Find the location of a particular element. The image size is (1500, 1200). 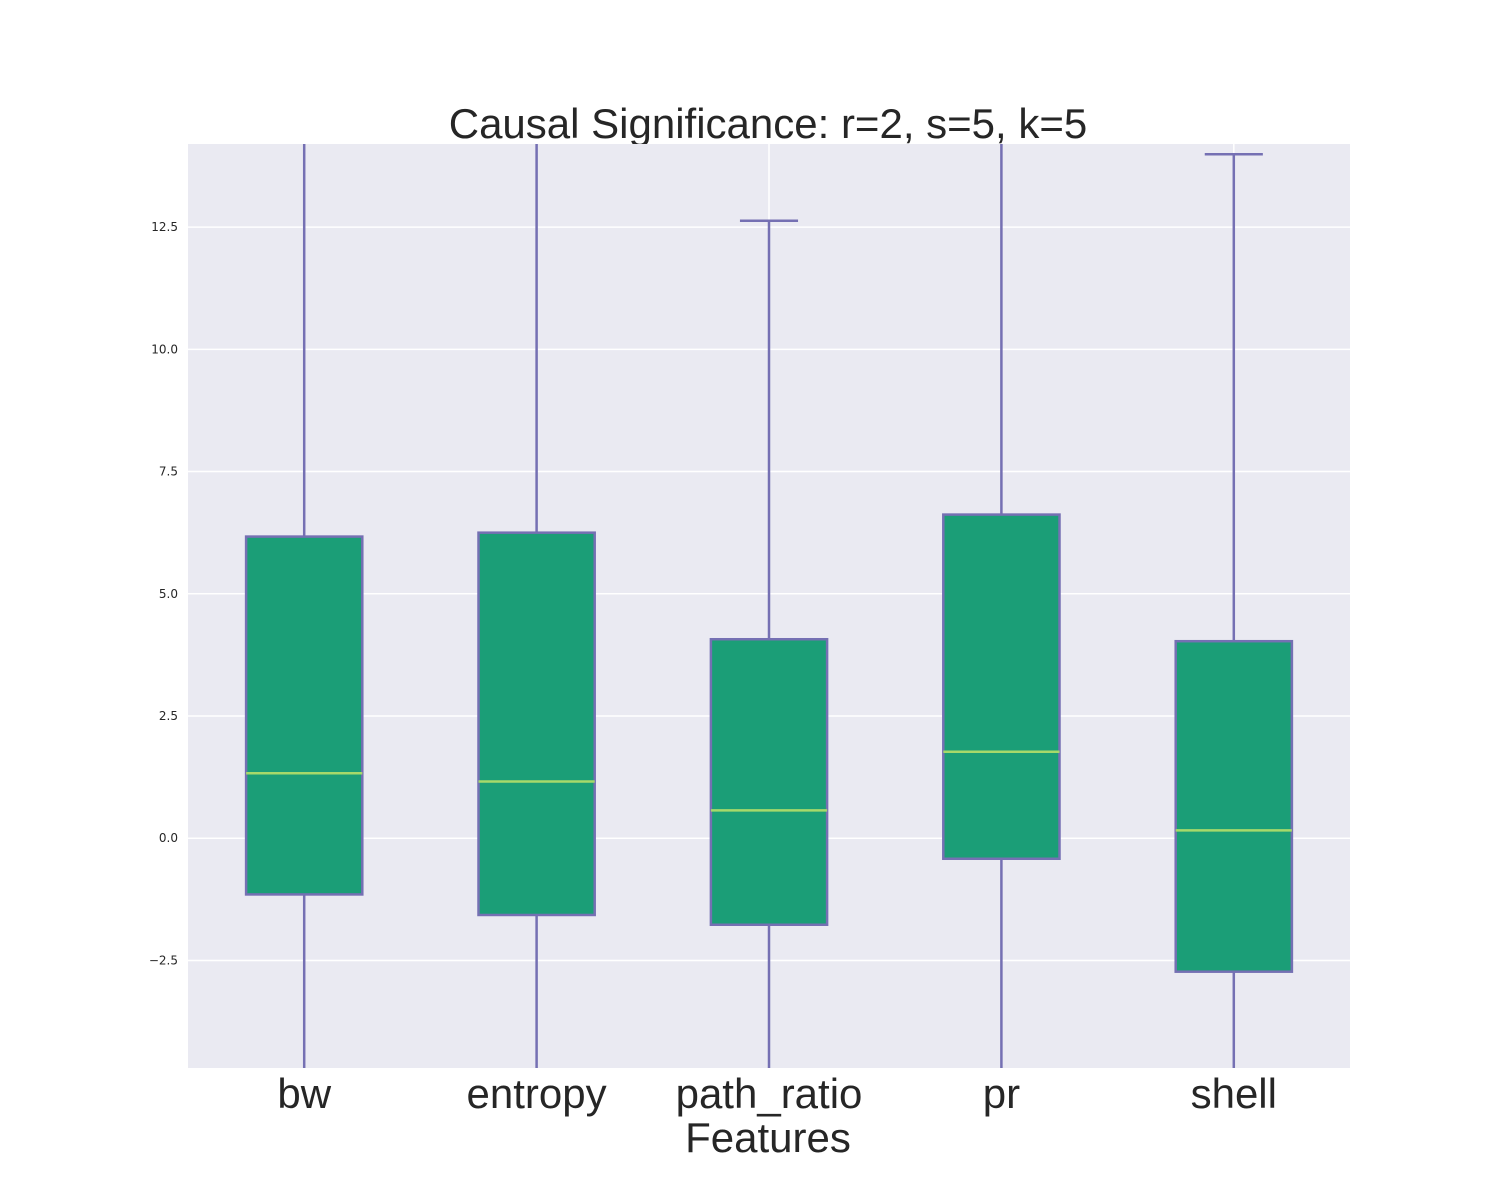

y-tick-label: 5.0 is located at coordinates (168, 594).